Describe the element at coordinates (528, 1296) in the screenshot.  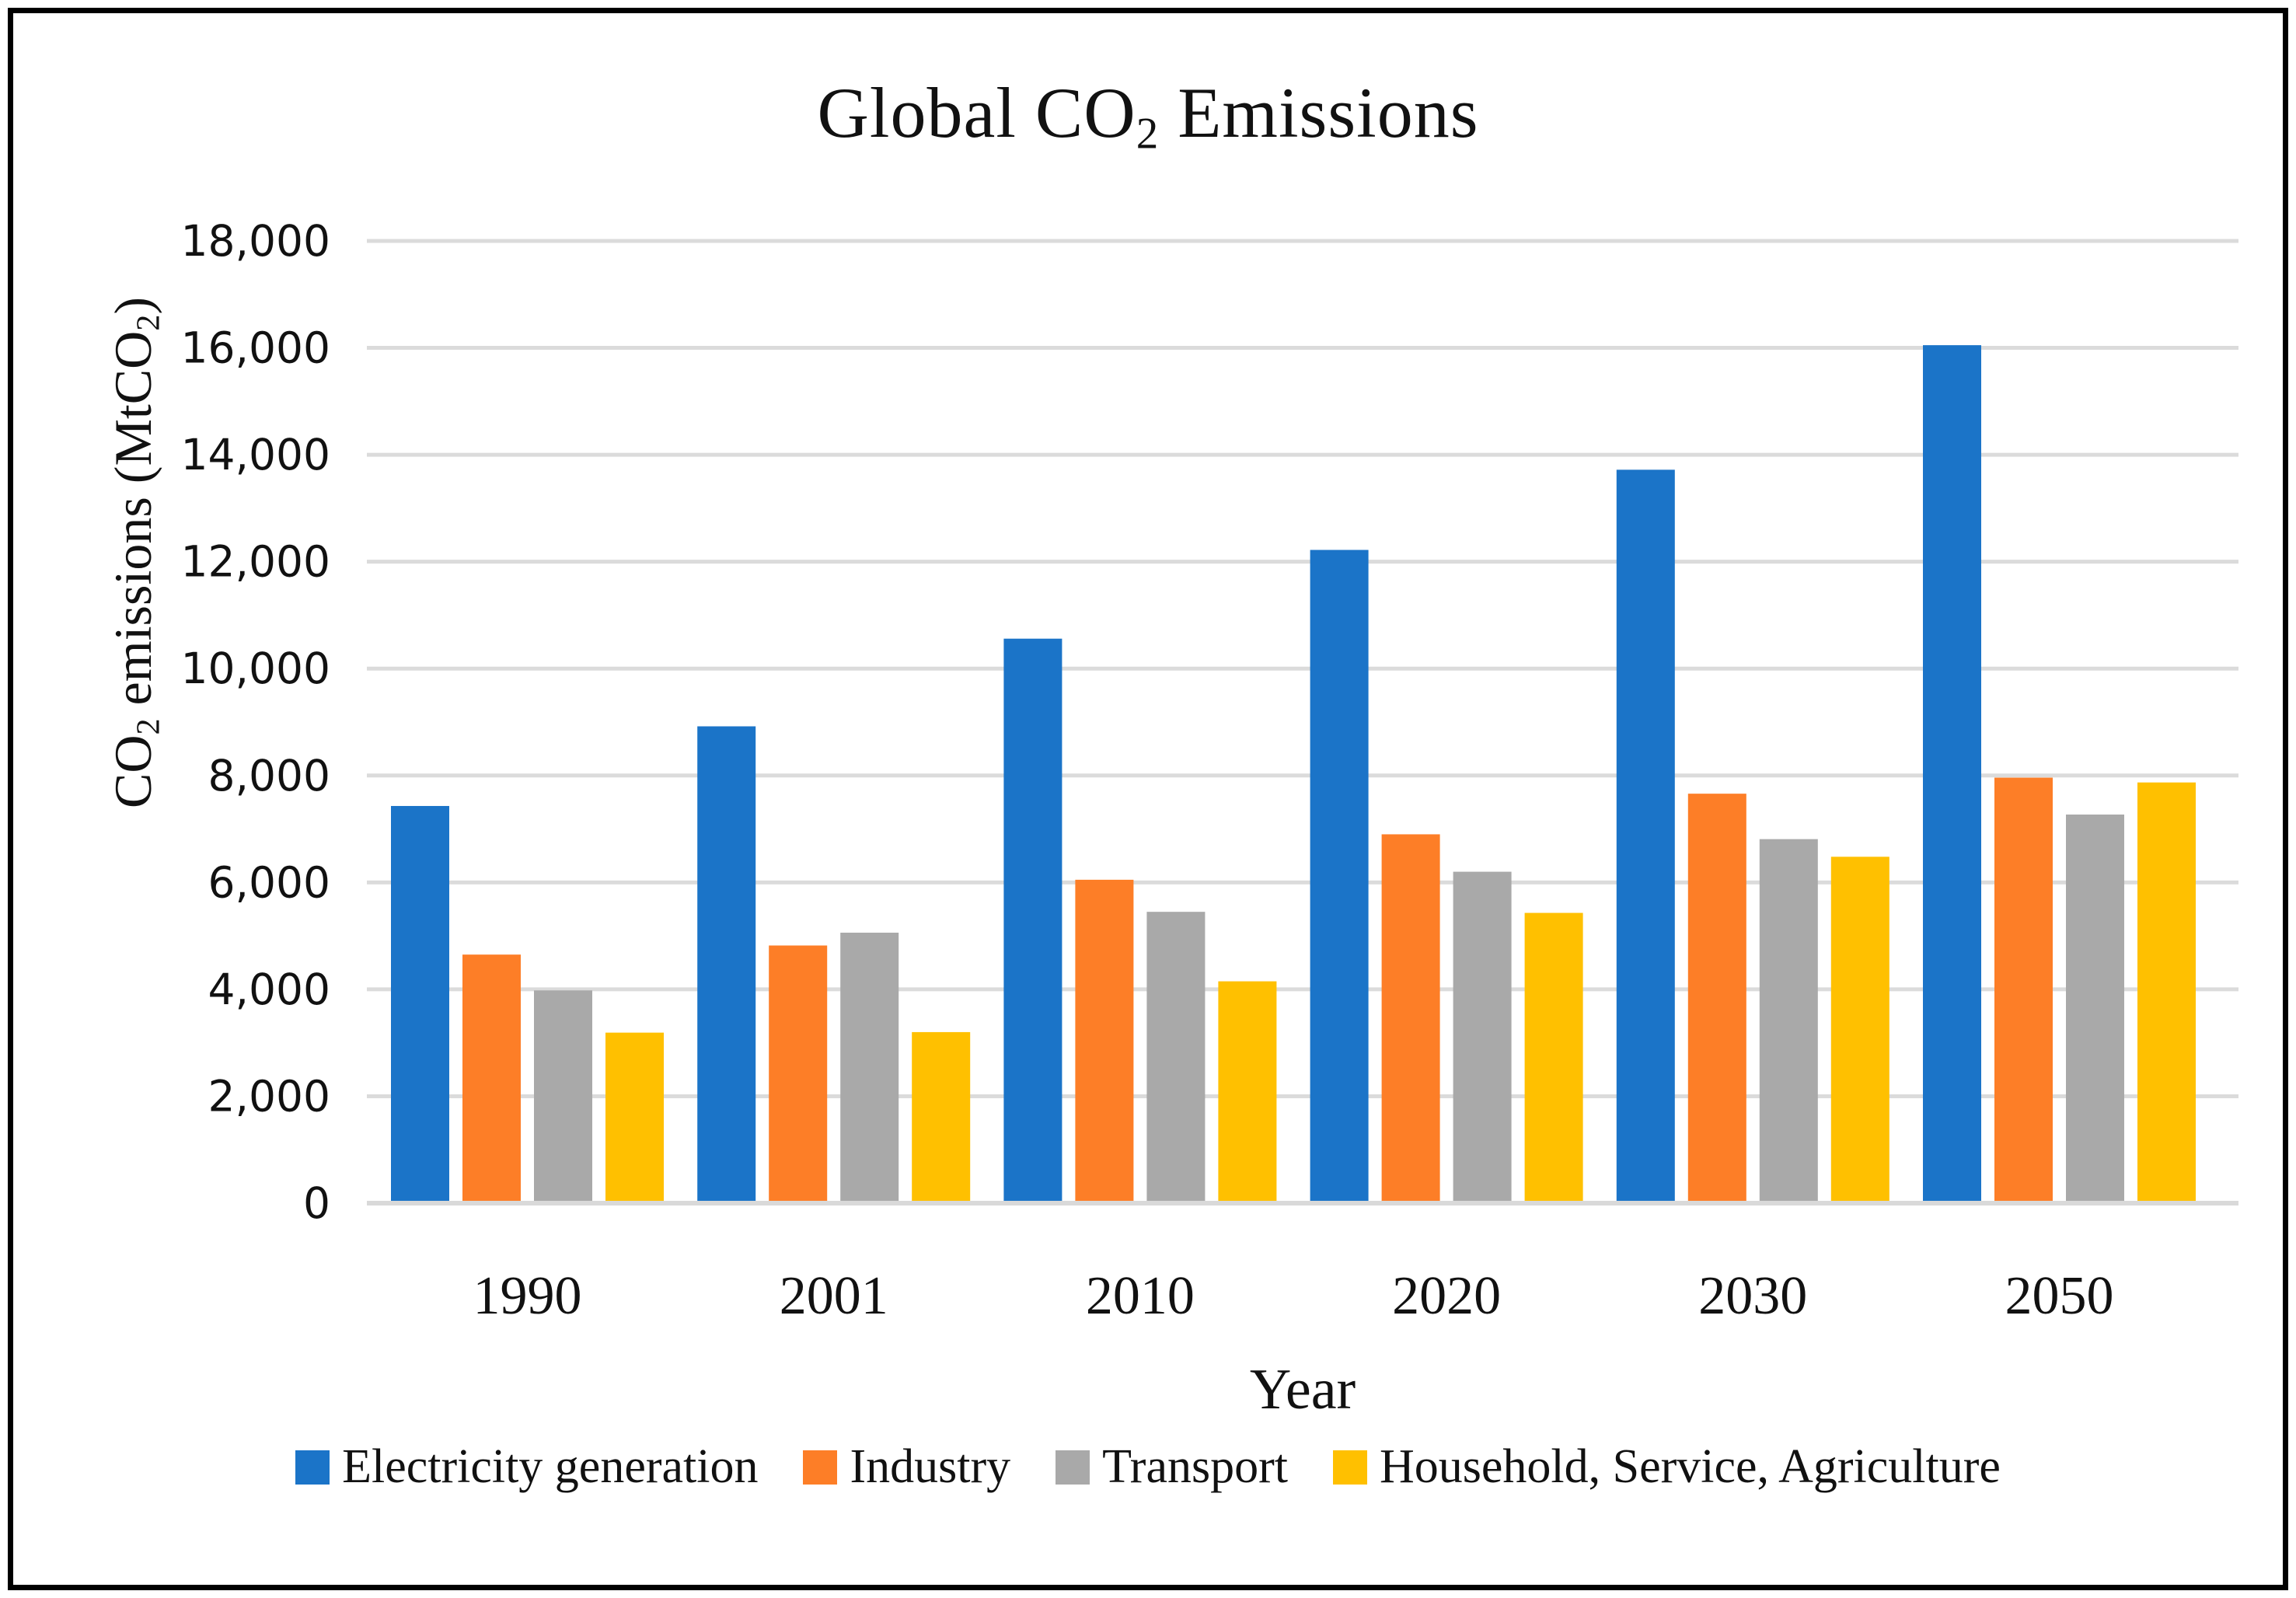
I see `x-tick-1990: 1990` at that location.